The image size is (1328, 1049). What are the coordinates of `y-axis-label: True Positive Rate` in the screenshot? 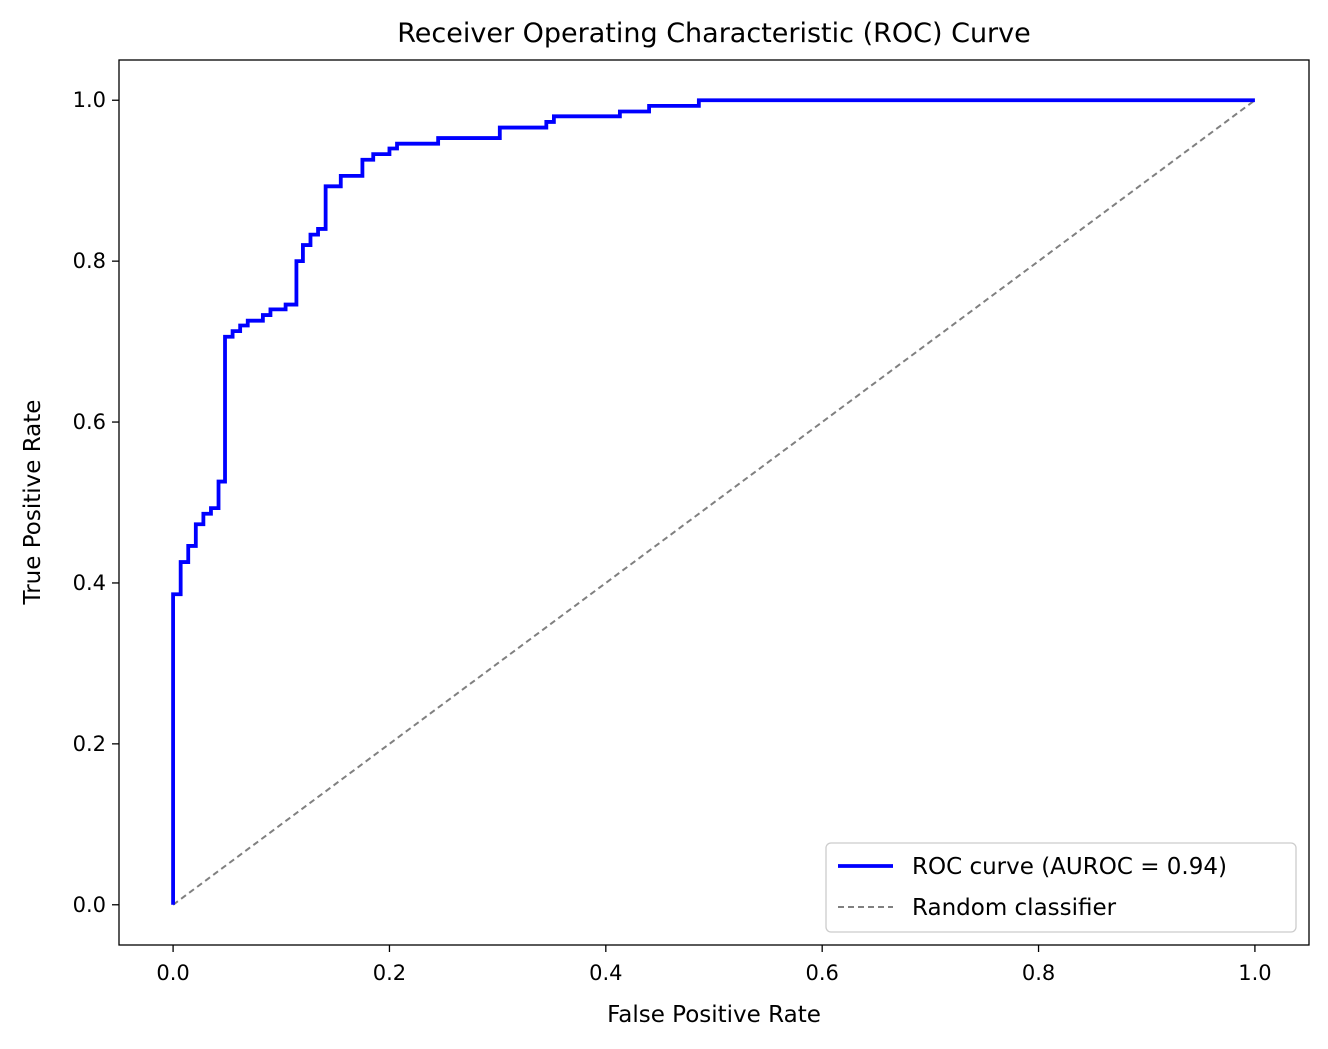 It's located at (33, 503).